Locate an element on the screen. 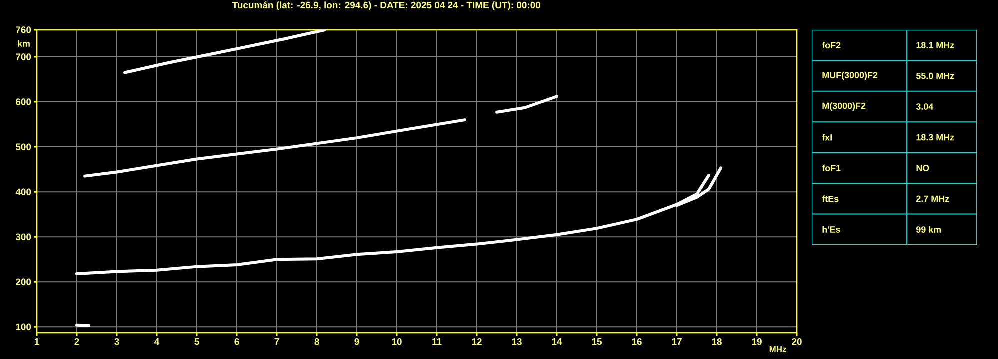 The width and height of the screenshot is (998, 359). text: ftEs is located at coordinates (830, 199).